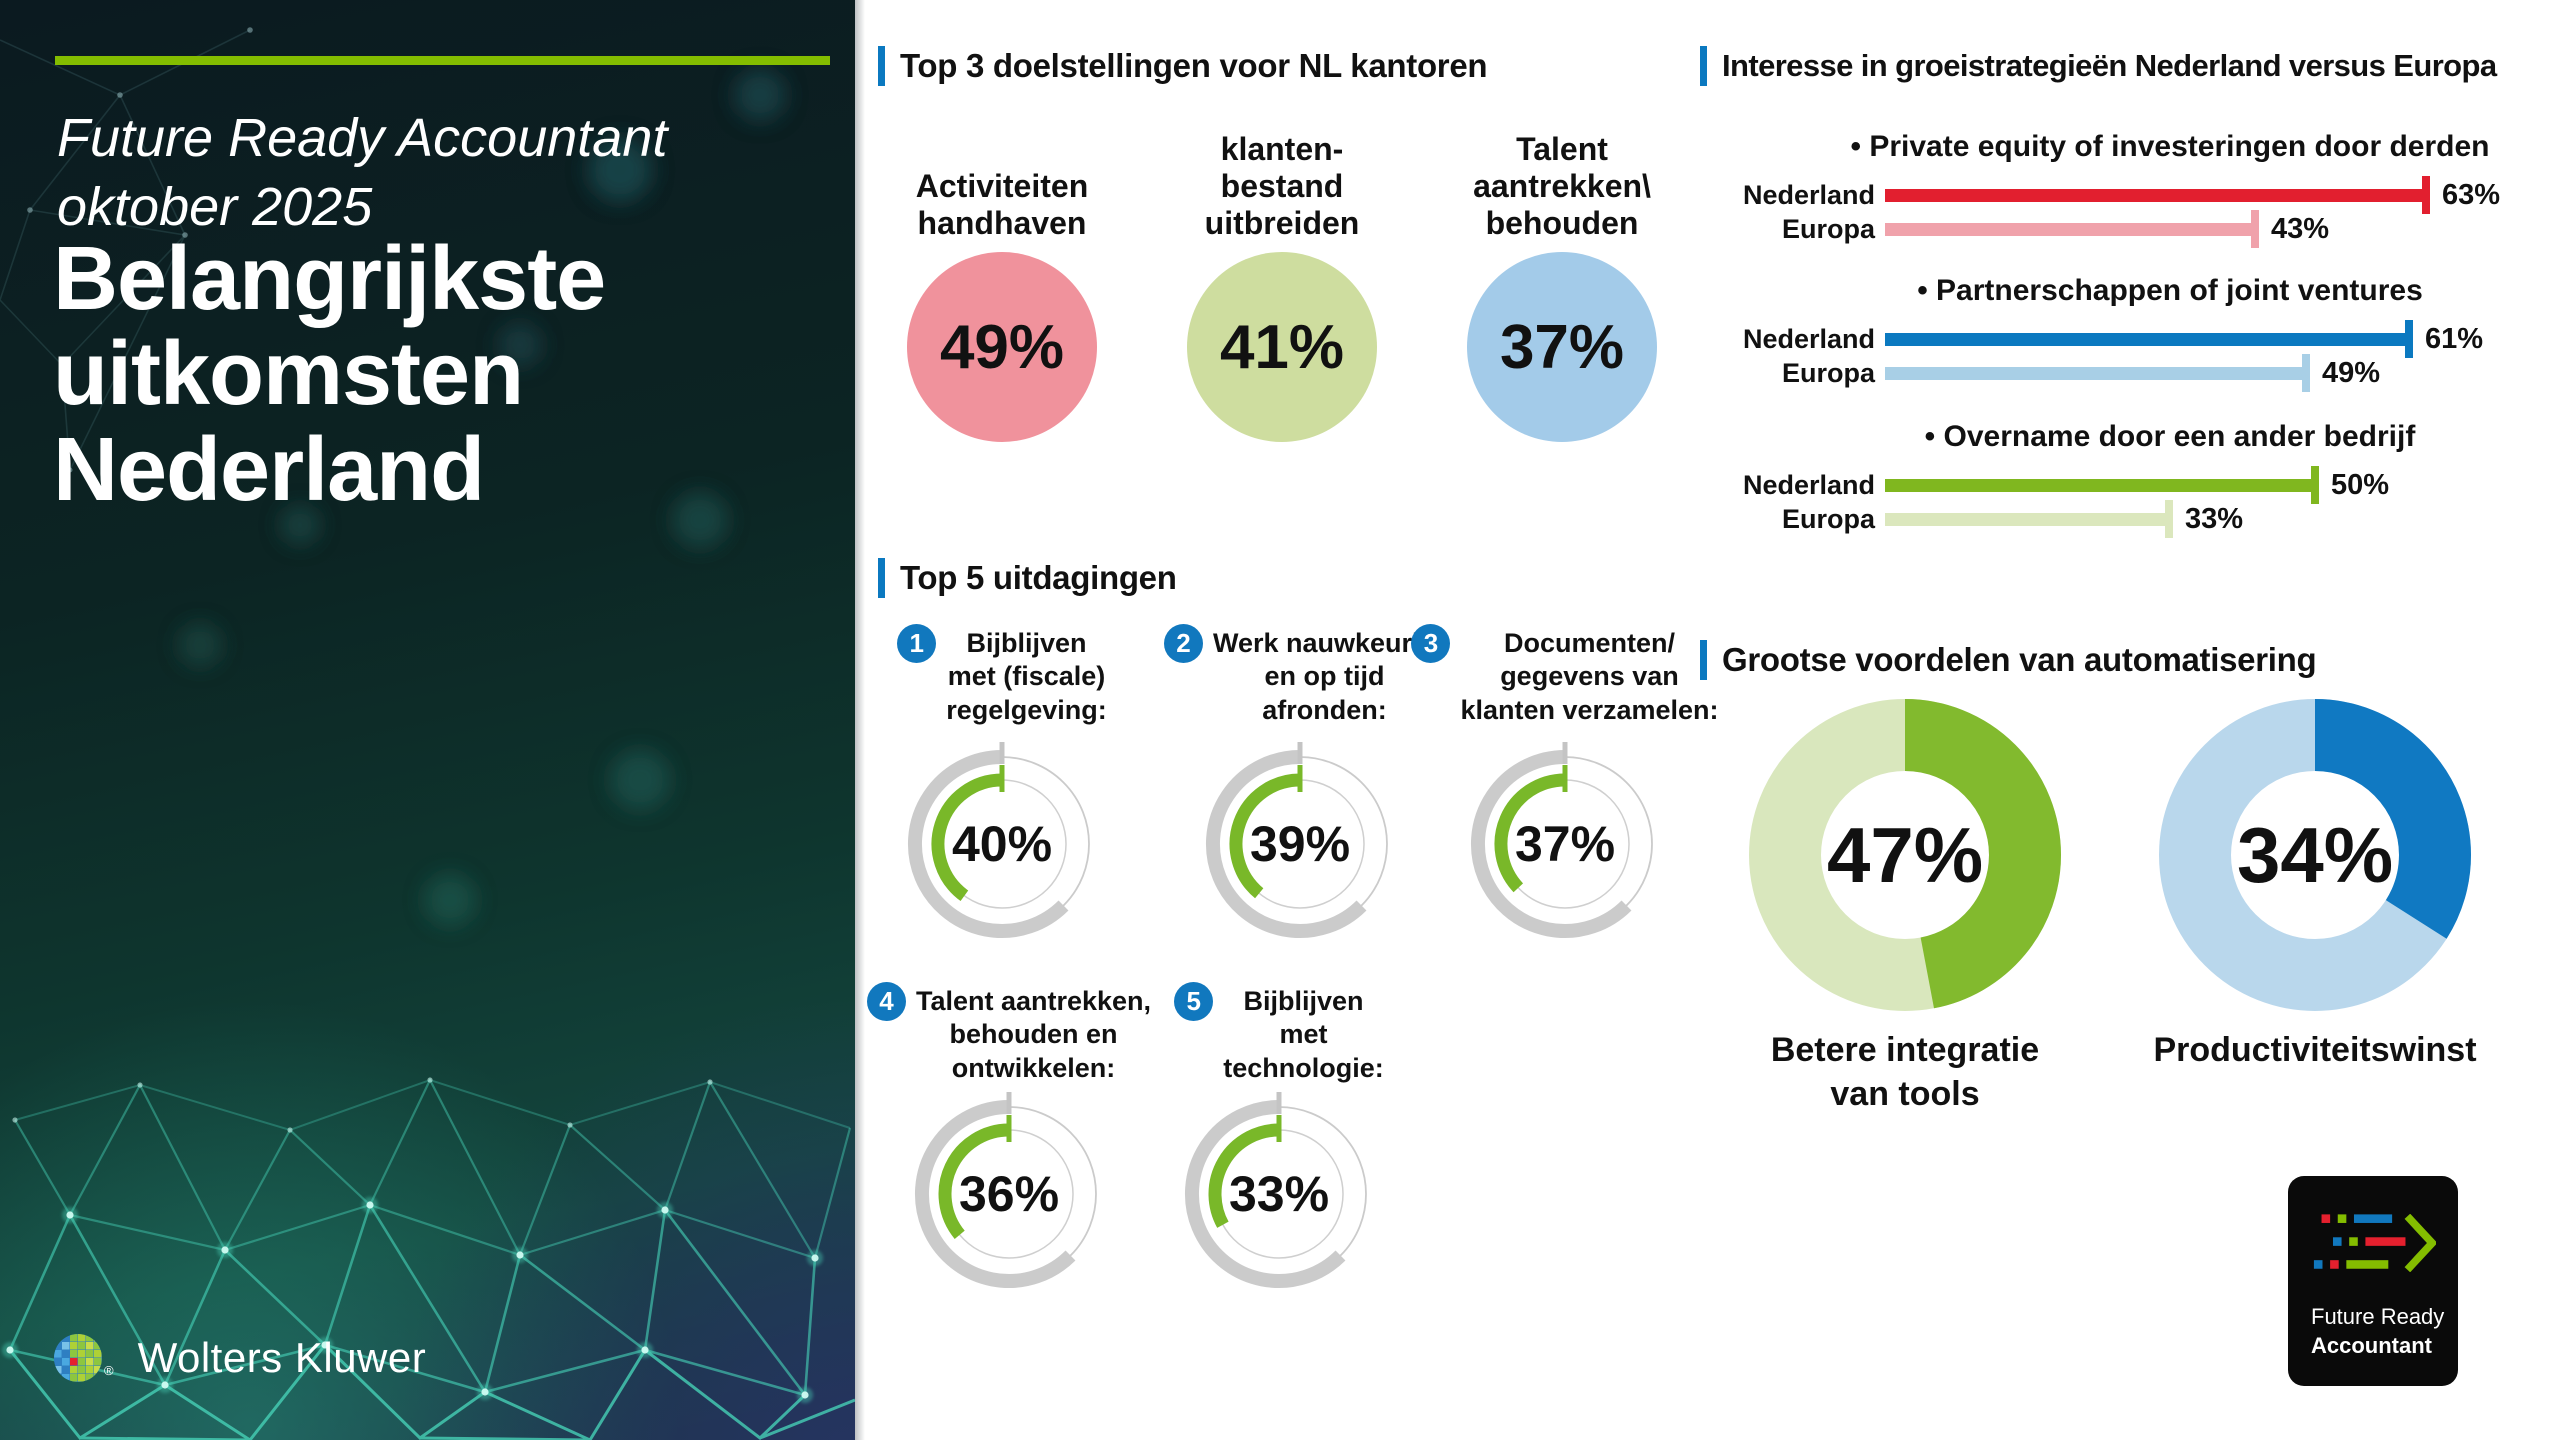  I want to click on section-title-benefits: Grootse voordelen van automatisering, so click(2008, 660).